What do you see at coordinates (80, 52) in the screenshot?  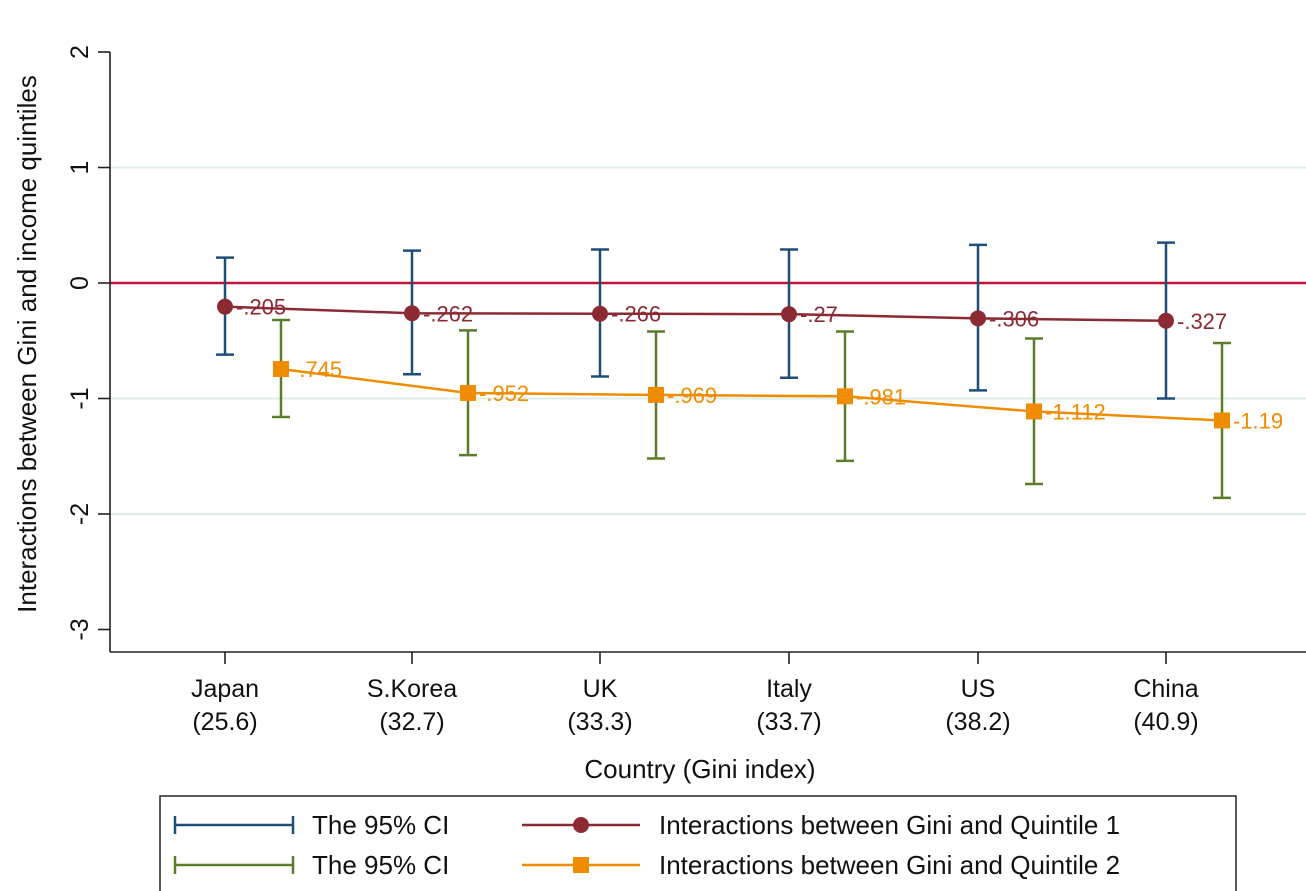 I see `y-tick-label: 2` at bounding box center [80, 52].